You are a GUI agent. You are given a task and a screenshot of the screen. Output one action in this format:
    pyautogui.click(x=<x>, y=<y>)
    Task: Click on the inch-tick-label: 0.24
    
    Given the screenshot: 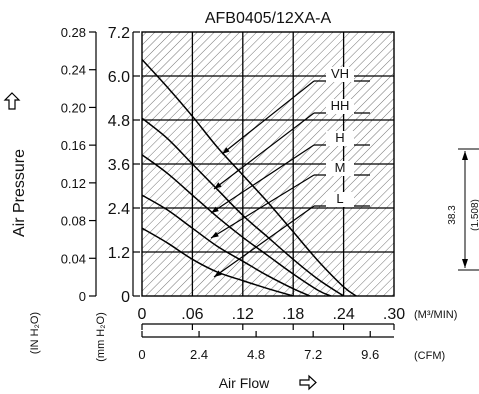 What is the action you would take?
    pyautogui.click(x=73, y=70)
    